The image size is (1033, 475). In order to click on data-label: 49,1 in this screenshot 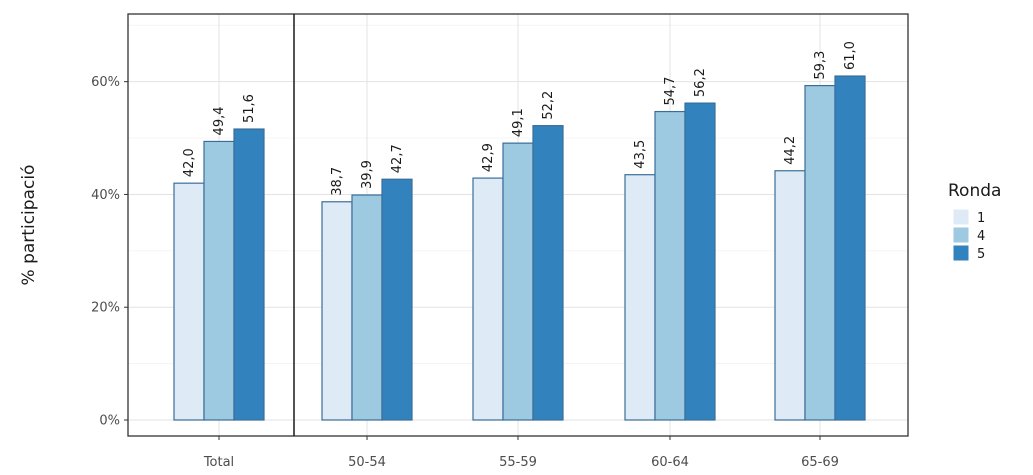, I will do `click(518, 122)`.